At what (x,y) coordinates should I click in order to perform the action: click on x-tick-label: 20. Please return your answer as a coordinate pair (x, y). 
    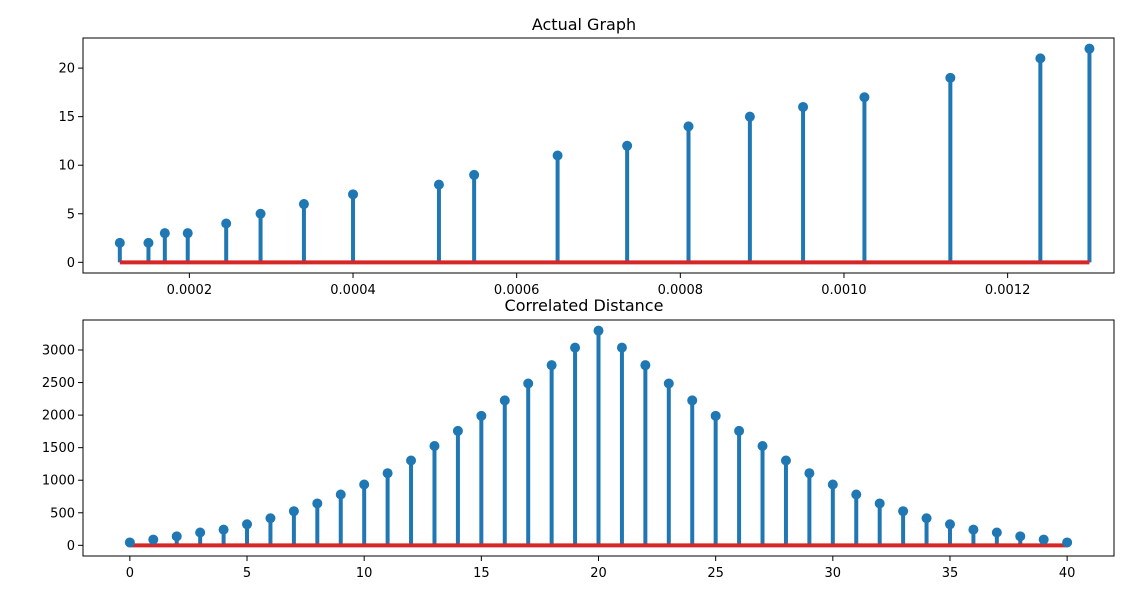
    Looking at the image, I should click on (598, 573).